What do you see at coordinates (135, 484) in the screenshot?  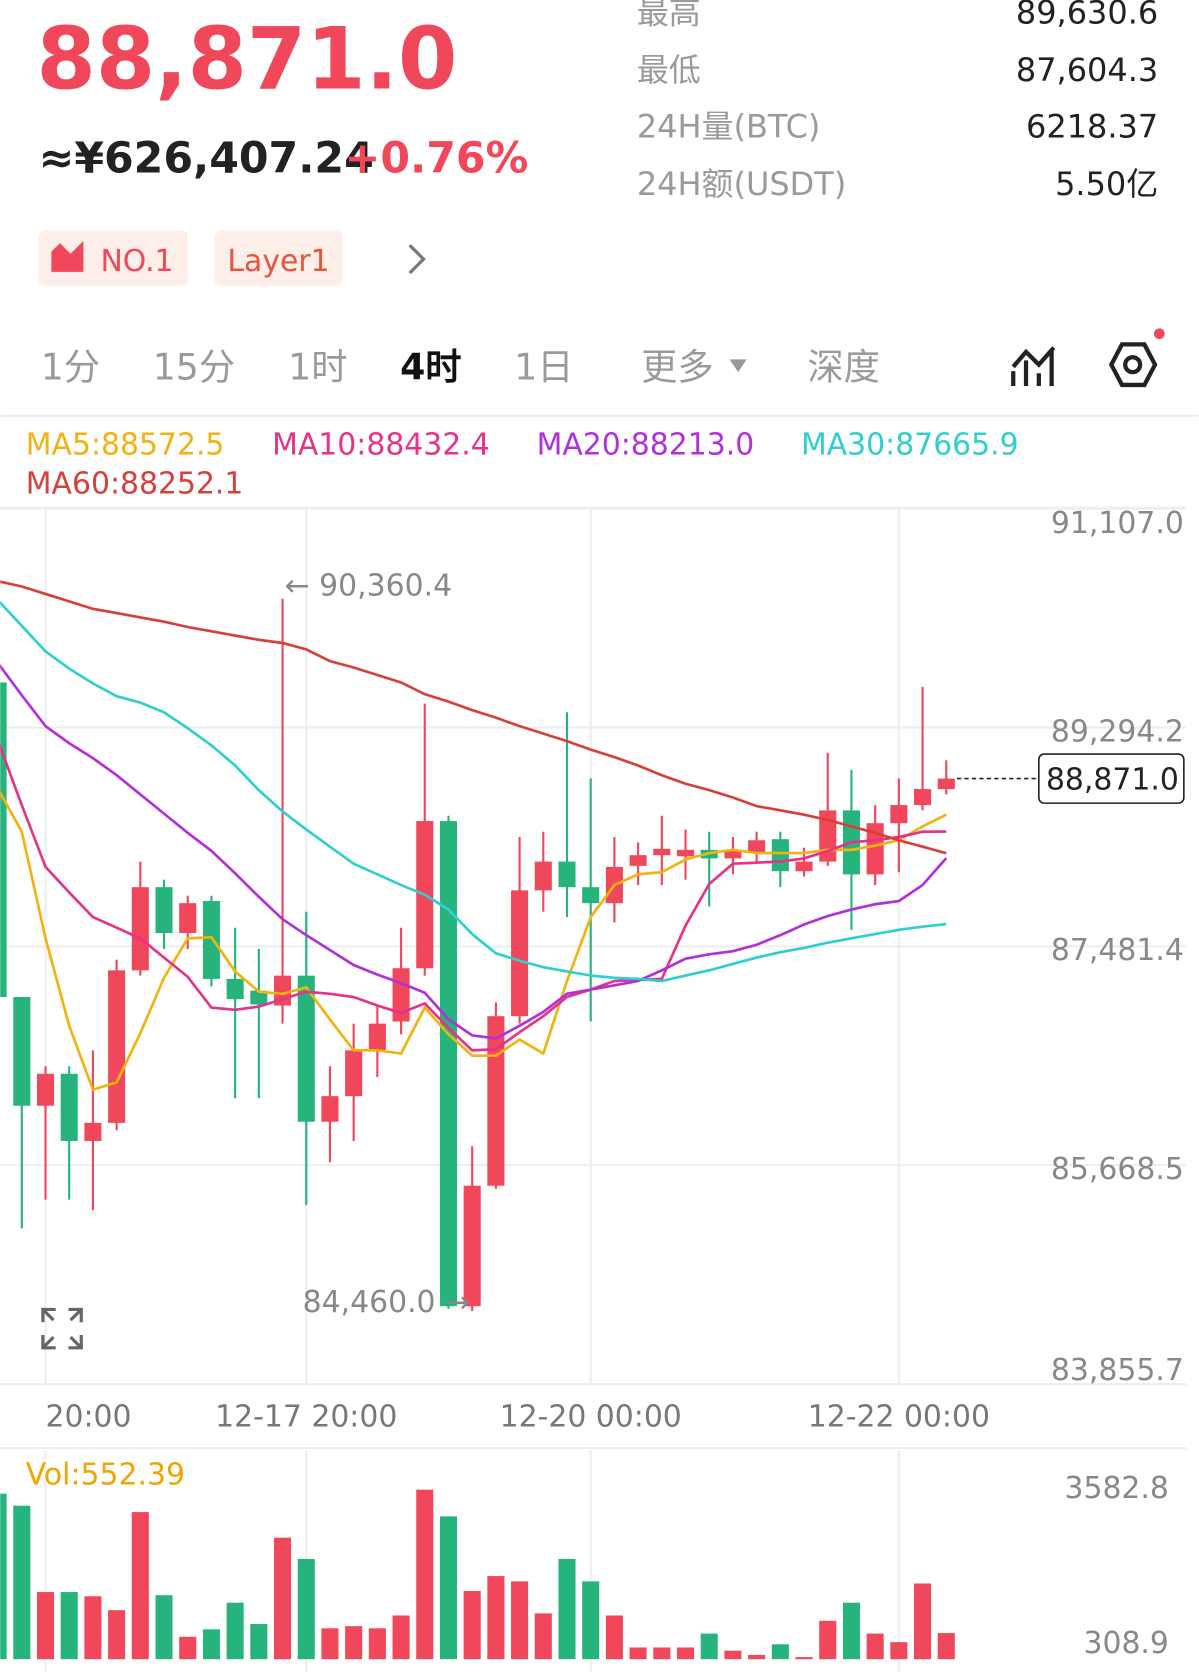 I see `legend-entry: MA60:88252.1` at bounding box center [135, 484].